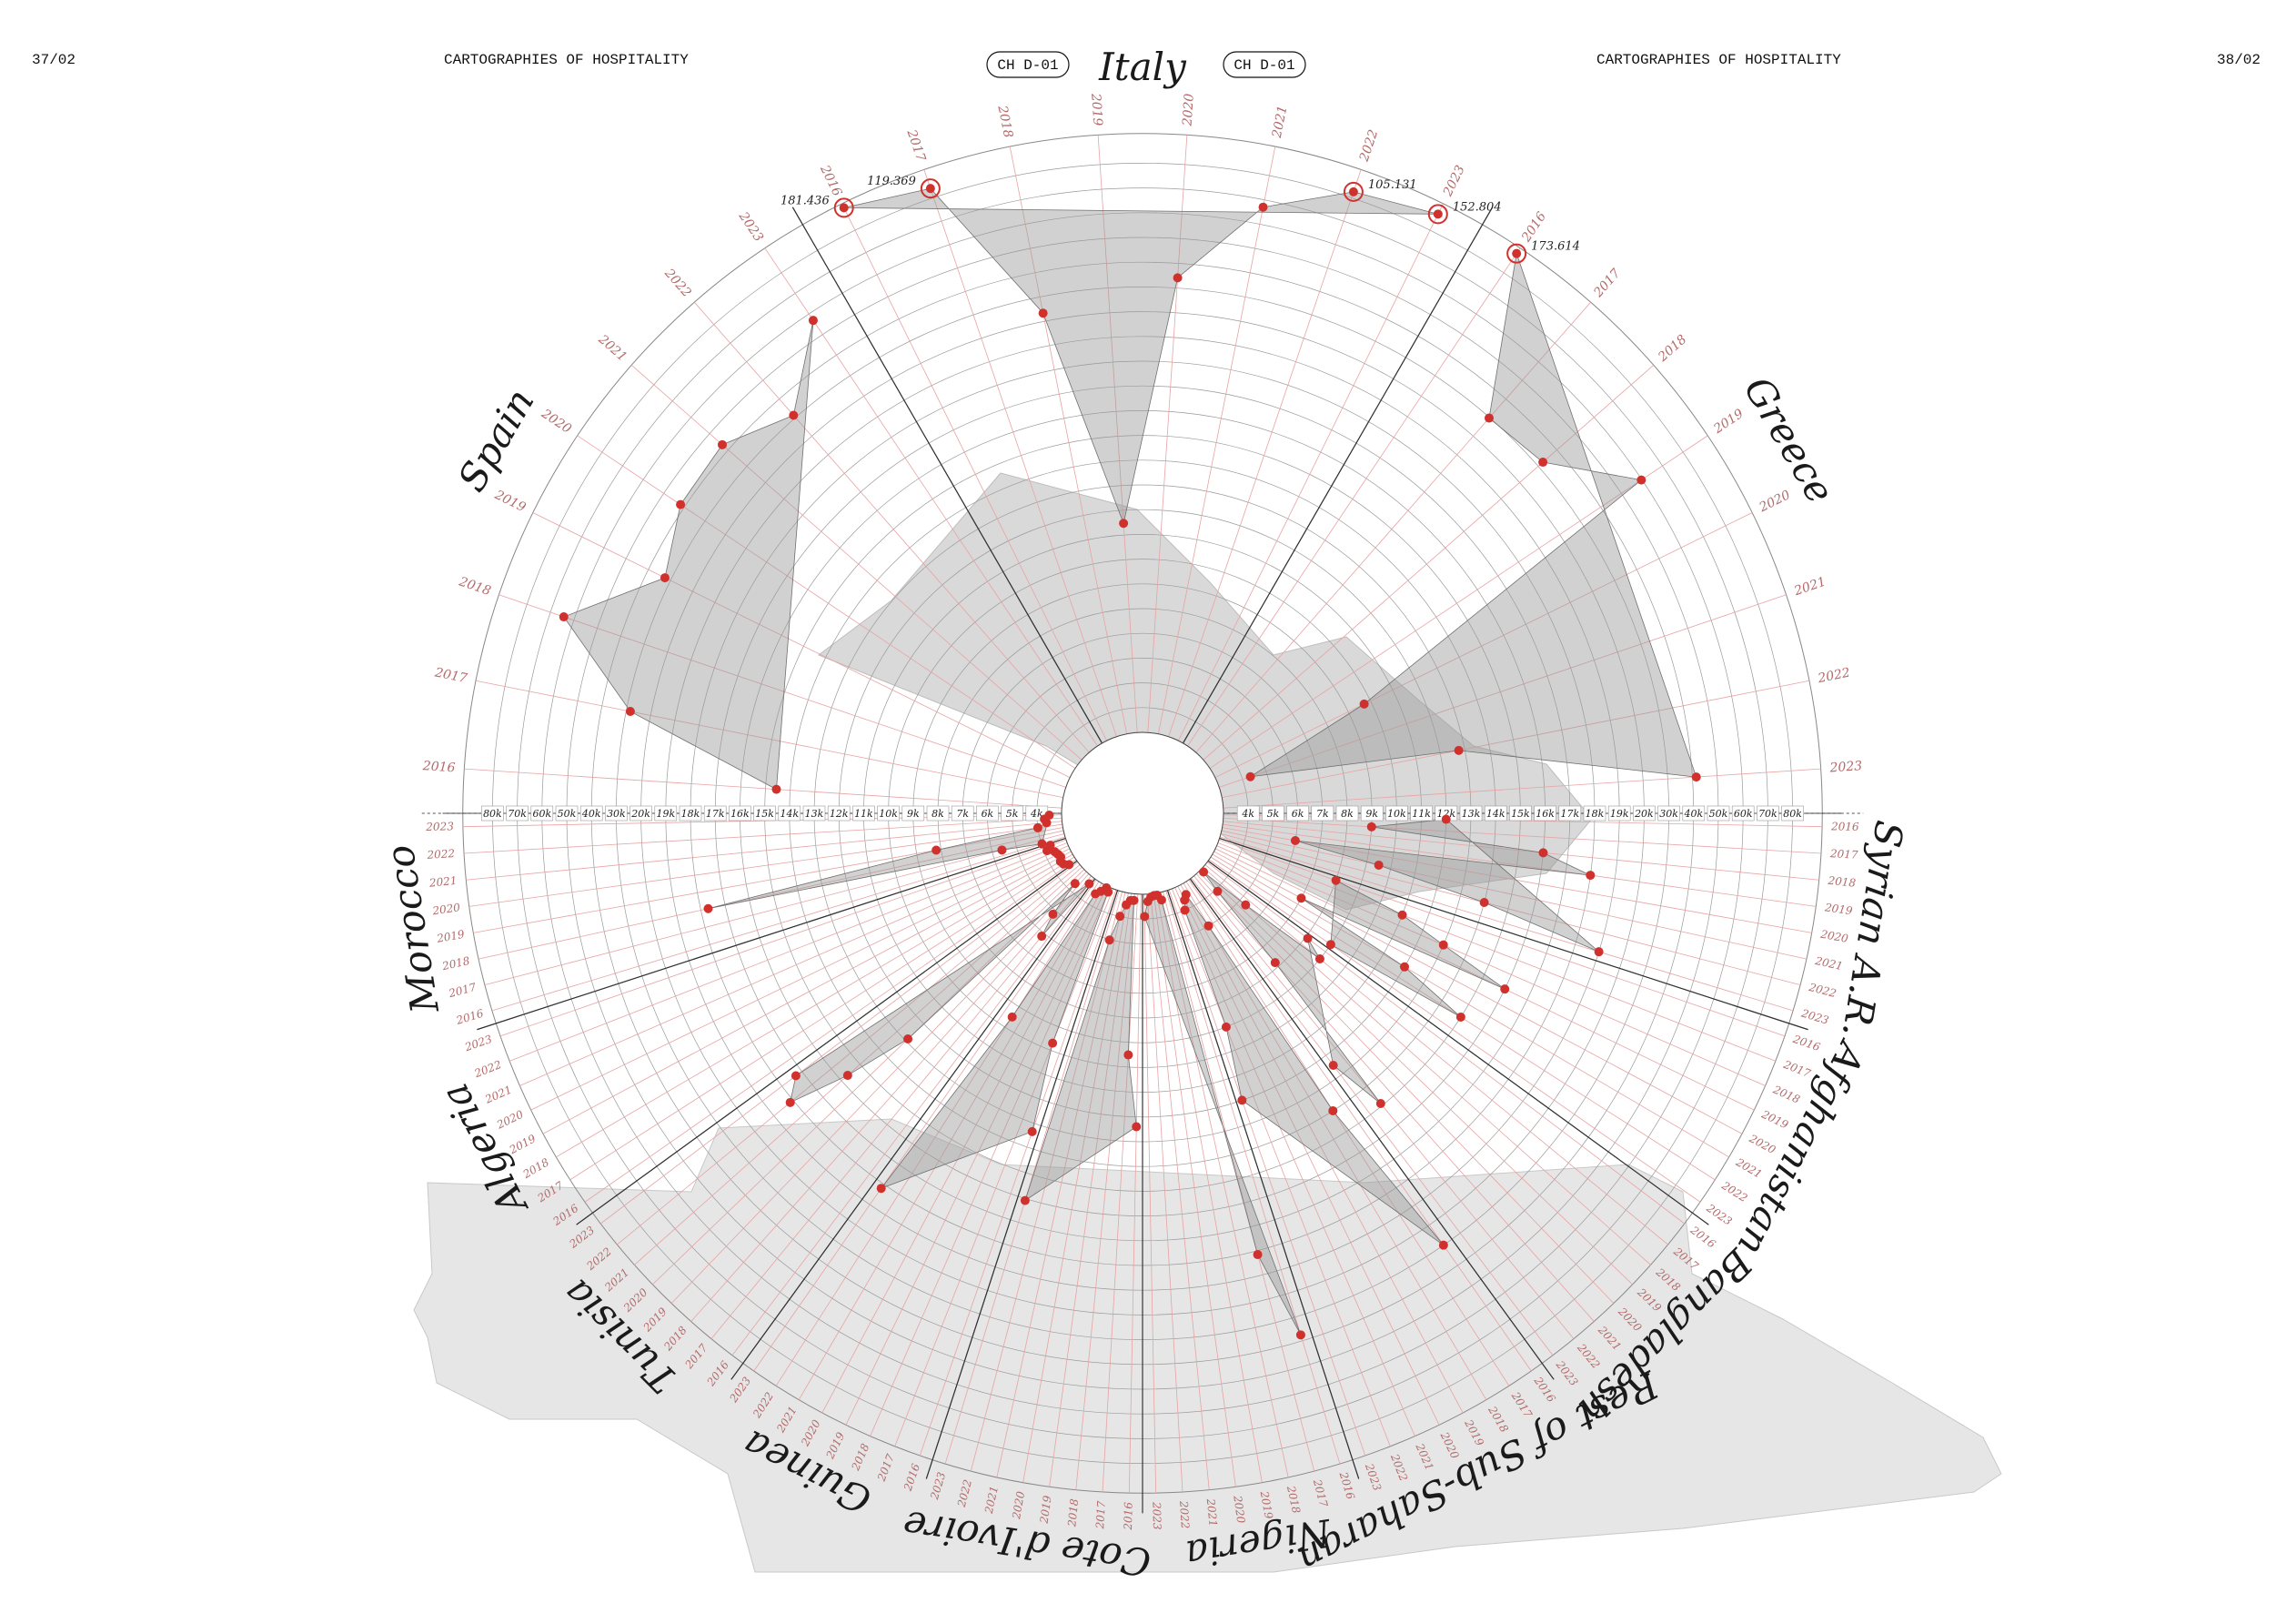 Image resolution: width=2296 pixels, height=1623 pixels. What do you see at coordinates (688, 555) in the screenshot?
I see `sector-area` at bounding box center [688, 555].